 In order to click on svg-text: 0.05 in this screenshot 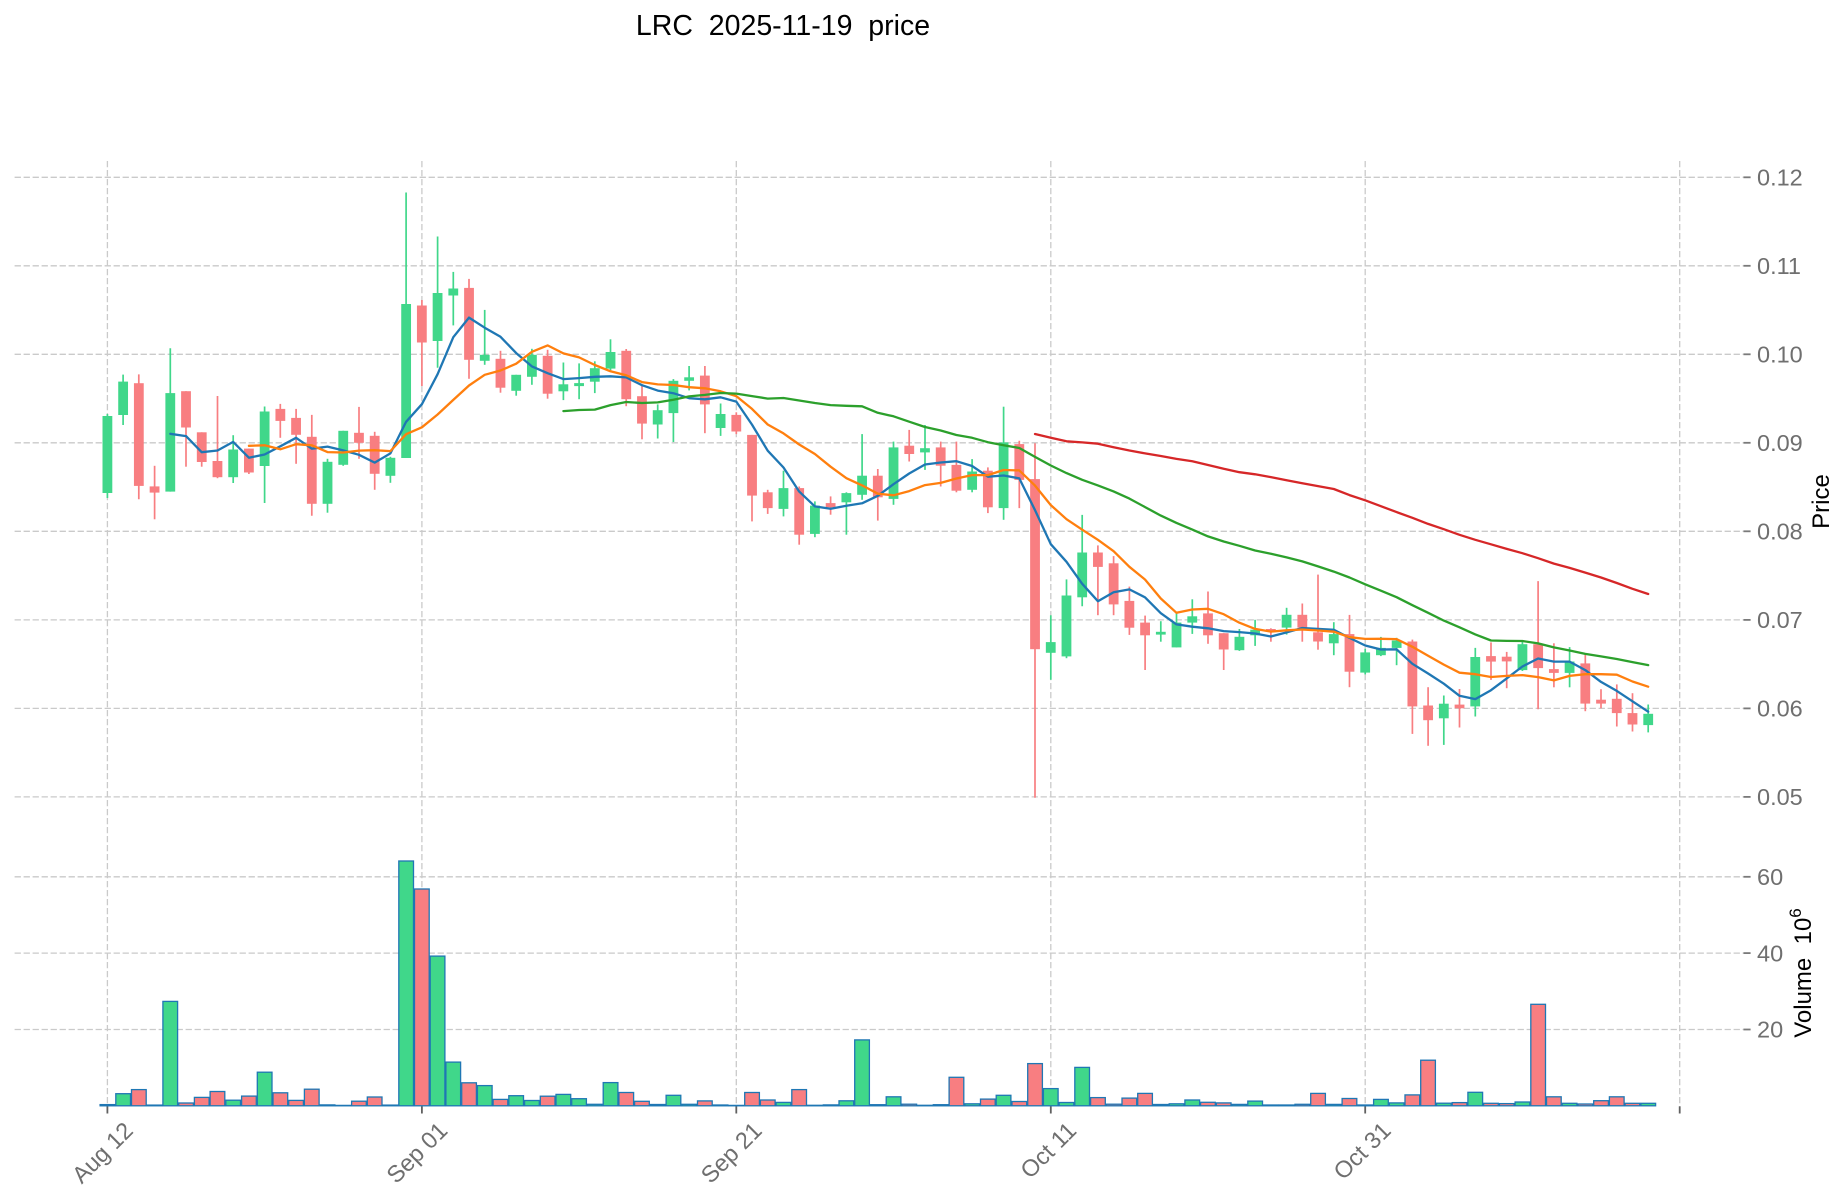, I will do `click(1780, 797)`.